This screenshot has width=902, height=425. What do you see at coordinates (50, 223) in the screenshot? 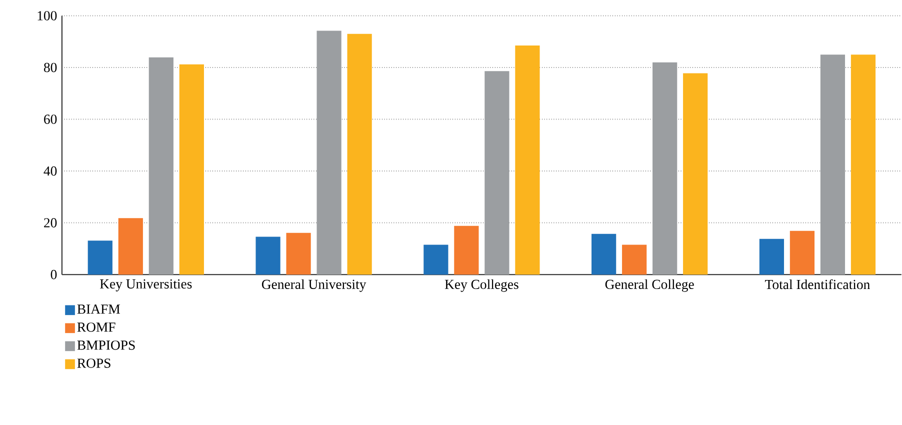
I see `y-tick-label: 20` at bounding box center [50, 223].